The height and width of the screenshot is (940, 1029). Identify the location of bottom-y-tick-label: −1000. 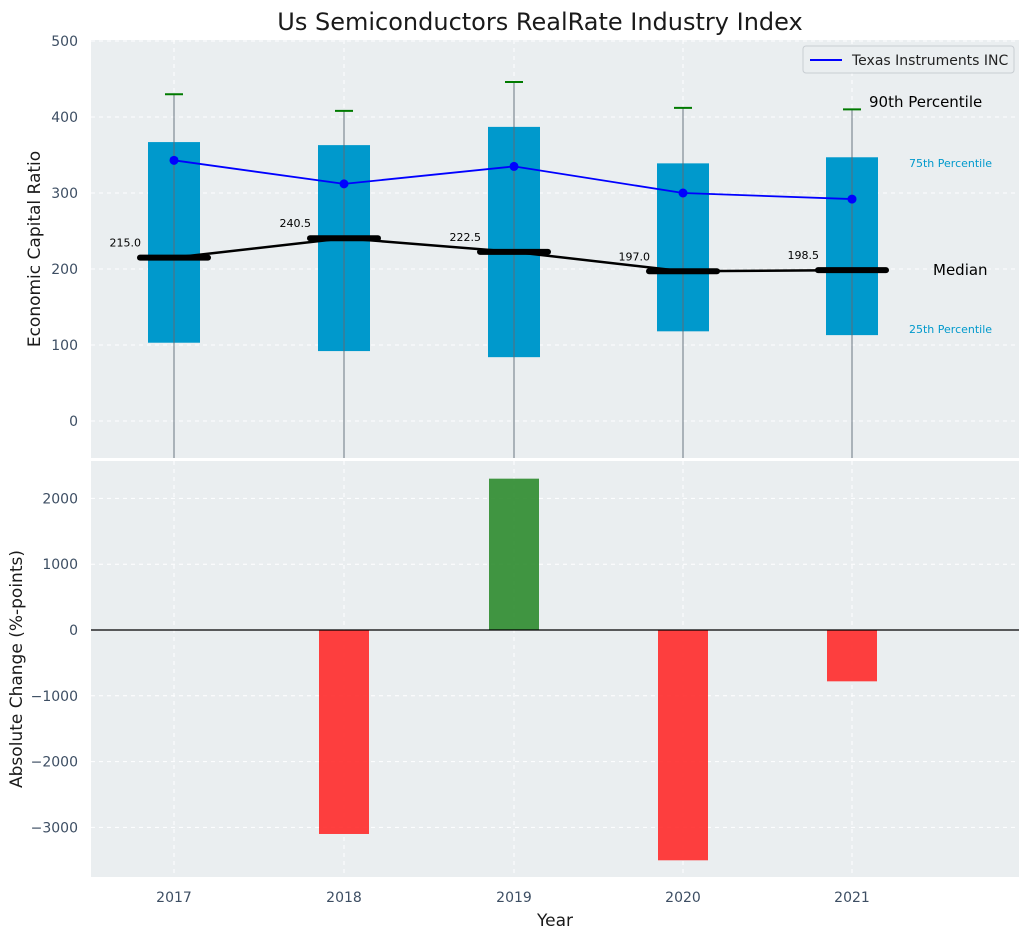
(54, 697).